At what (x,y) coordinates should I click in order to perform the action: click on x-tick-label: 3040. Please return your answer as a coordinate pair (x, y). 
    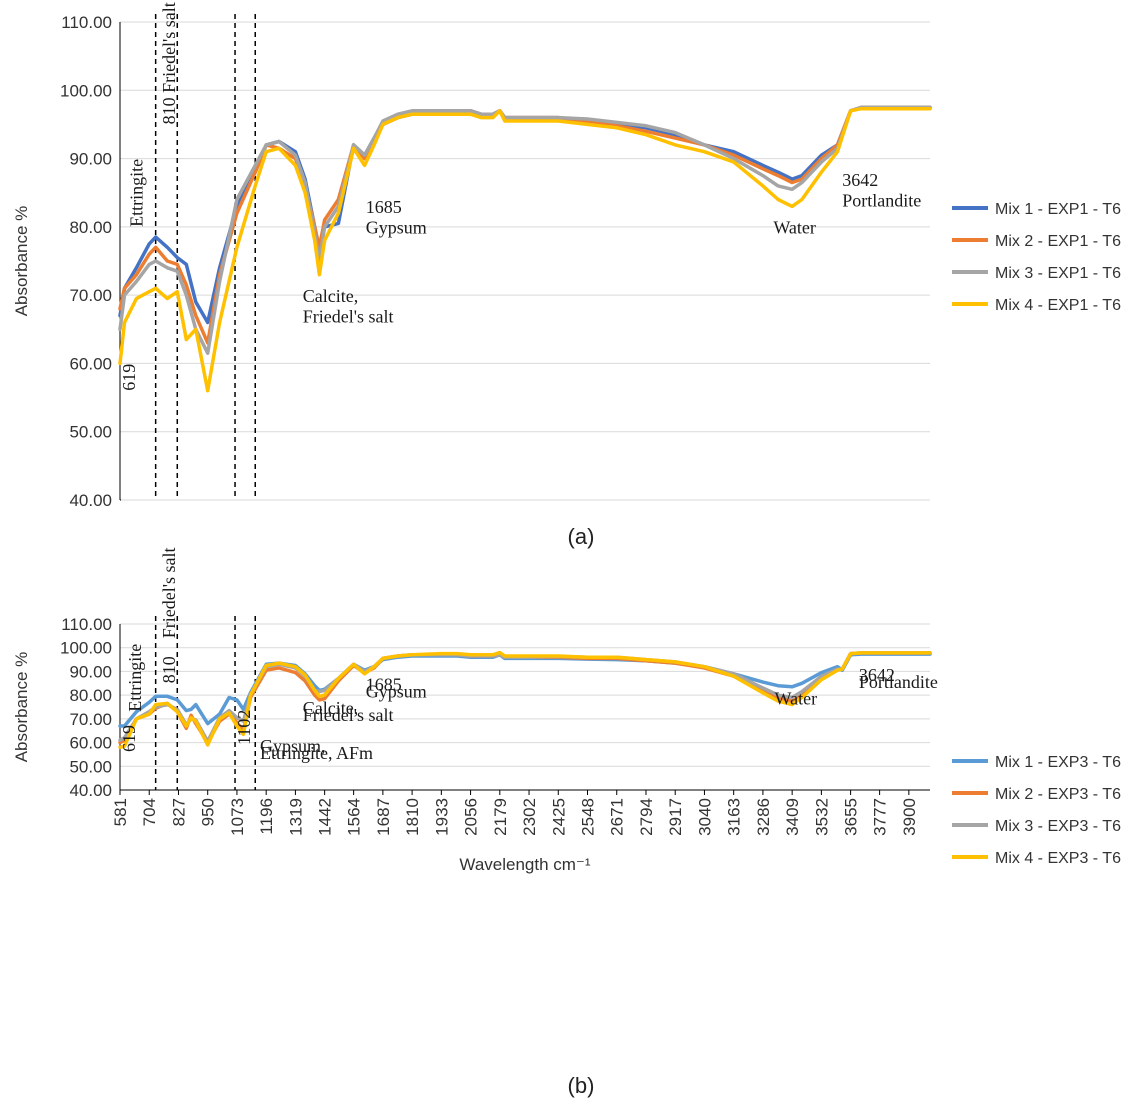
    Looking at the image, I should click on (704, 817).